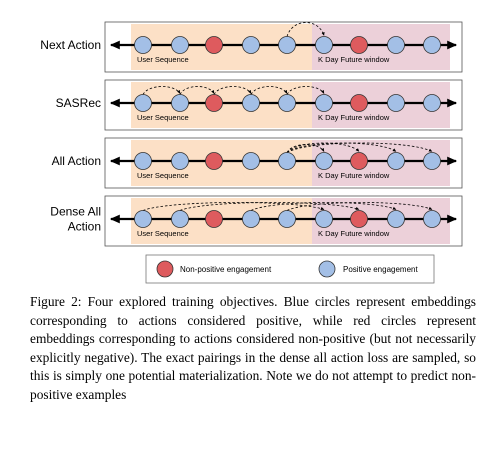  I want to click on figure-caption-label: Figure 2:, so click(56, 301).